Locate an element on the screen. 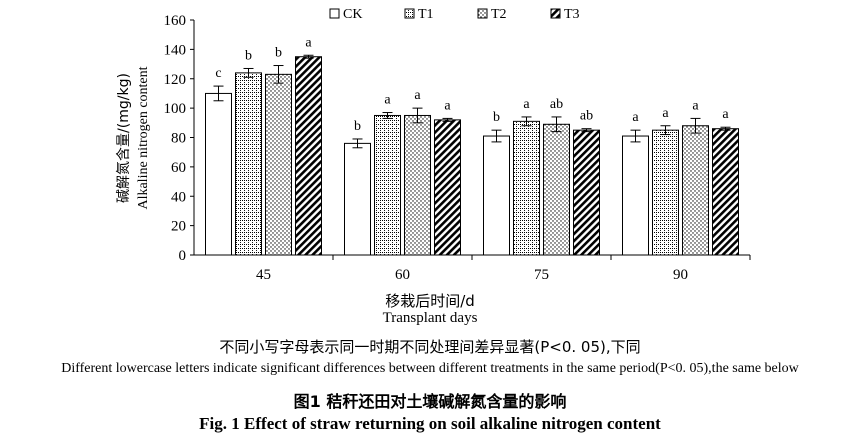 Image resolution: width=860 pixels, height=445 pixels. legend-swatch-ck is located at coordinates (334, 13).